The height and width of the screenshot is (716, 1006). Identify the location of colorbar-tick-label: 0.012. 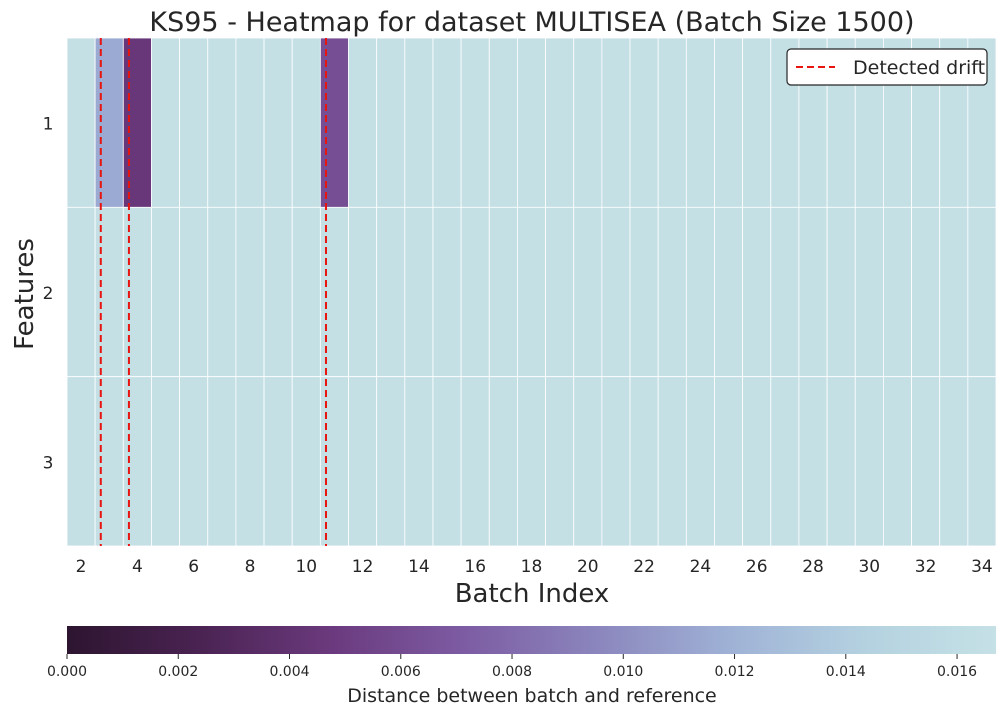
(734, 672).